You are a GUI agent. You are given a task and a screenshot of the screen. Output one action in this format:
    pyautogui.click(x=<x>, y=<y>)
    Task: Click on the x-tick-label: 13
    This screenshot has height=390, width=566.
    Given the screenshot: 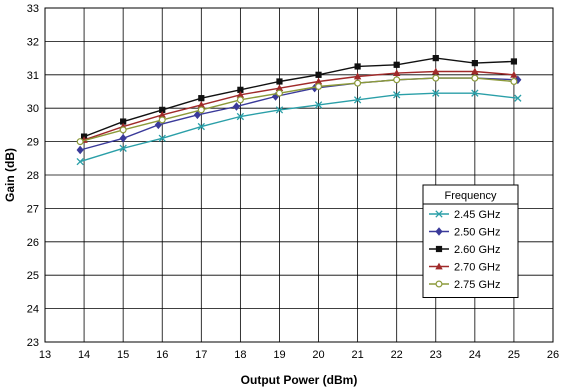 What is the action you would take?
    pyautogui.click(x=45, y=355)
    